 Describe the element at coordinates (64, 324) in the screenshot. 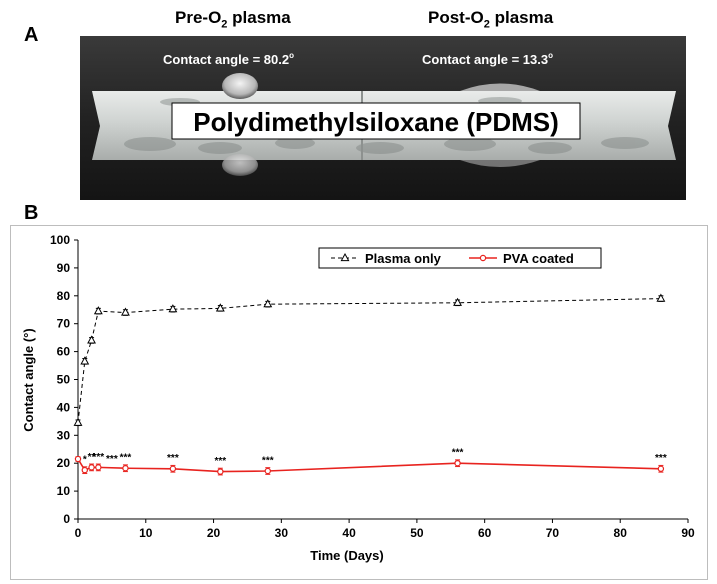

I see `y-tick-label: 70` at that location.